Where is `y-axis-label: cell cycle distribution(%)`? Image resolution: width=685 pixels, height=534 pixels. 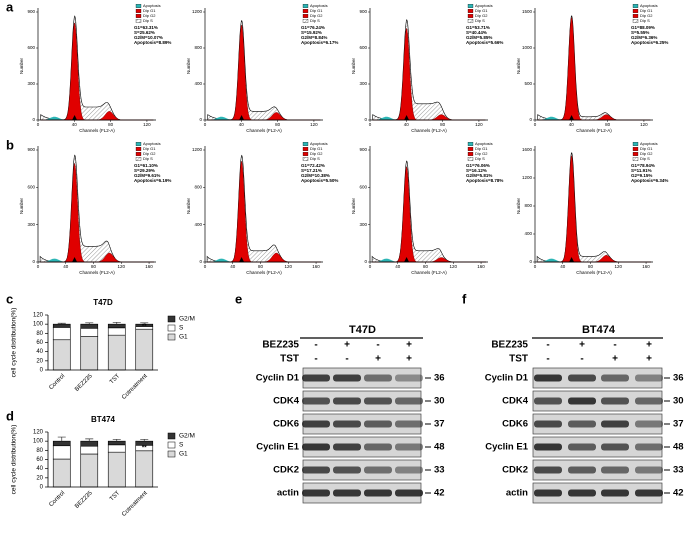
y-axis-label: cell cycle distribution(%) is located at coordinates (14, 343).